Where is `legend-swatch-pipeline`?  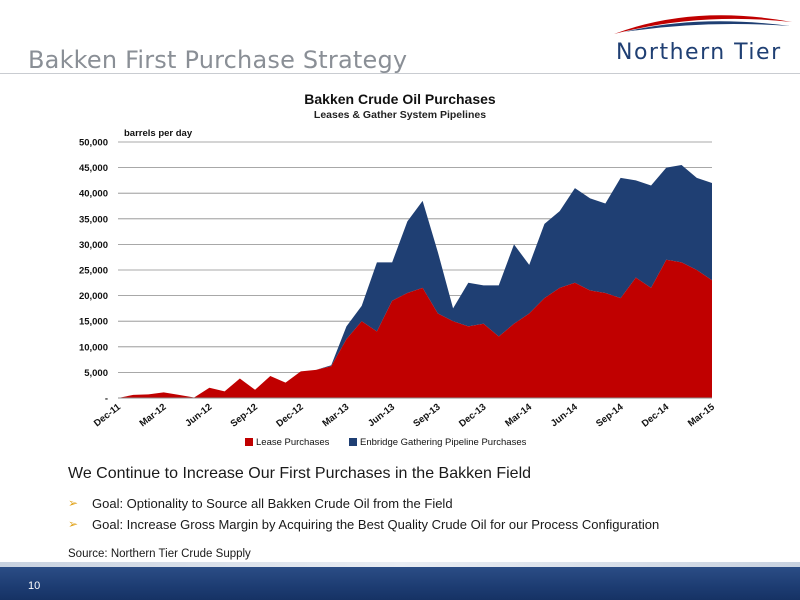 legend-swatch-pipeline is located at coordinates (353, 442).